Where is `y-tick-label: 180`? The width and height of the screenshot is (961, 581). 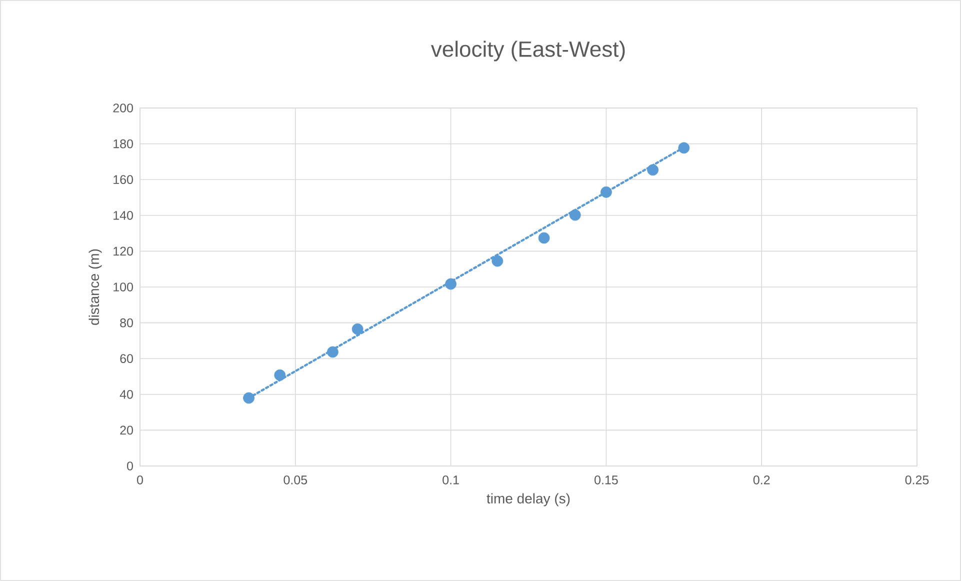
y-tick-label: 180 is located at coordinates (123, 143).